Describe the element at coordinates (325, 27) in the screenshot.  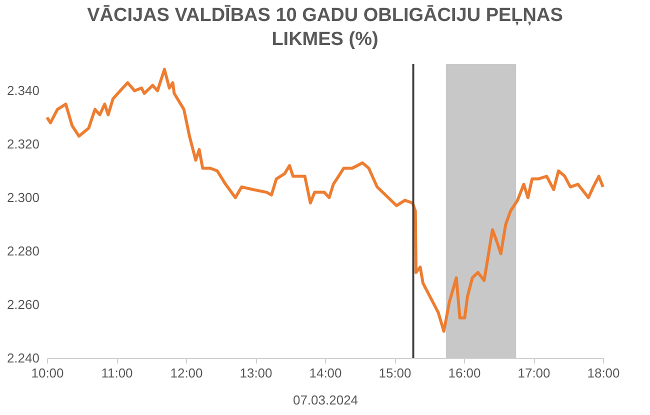
I see `chart-title: VĀCIJAS VALDĪBAS 10 GADU OBLIGĀCIJU PEĻŅAS LIKMES (%)` at that location.